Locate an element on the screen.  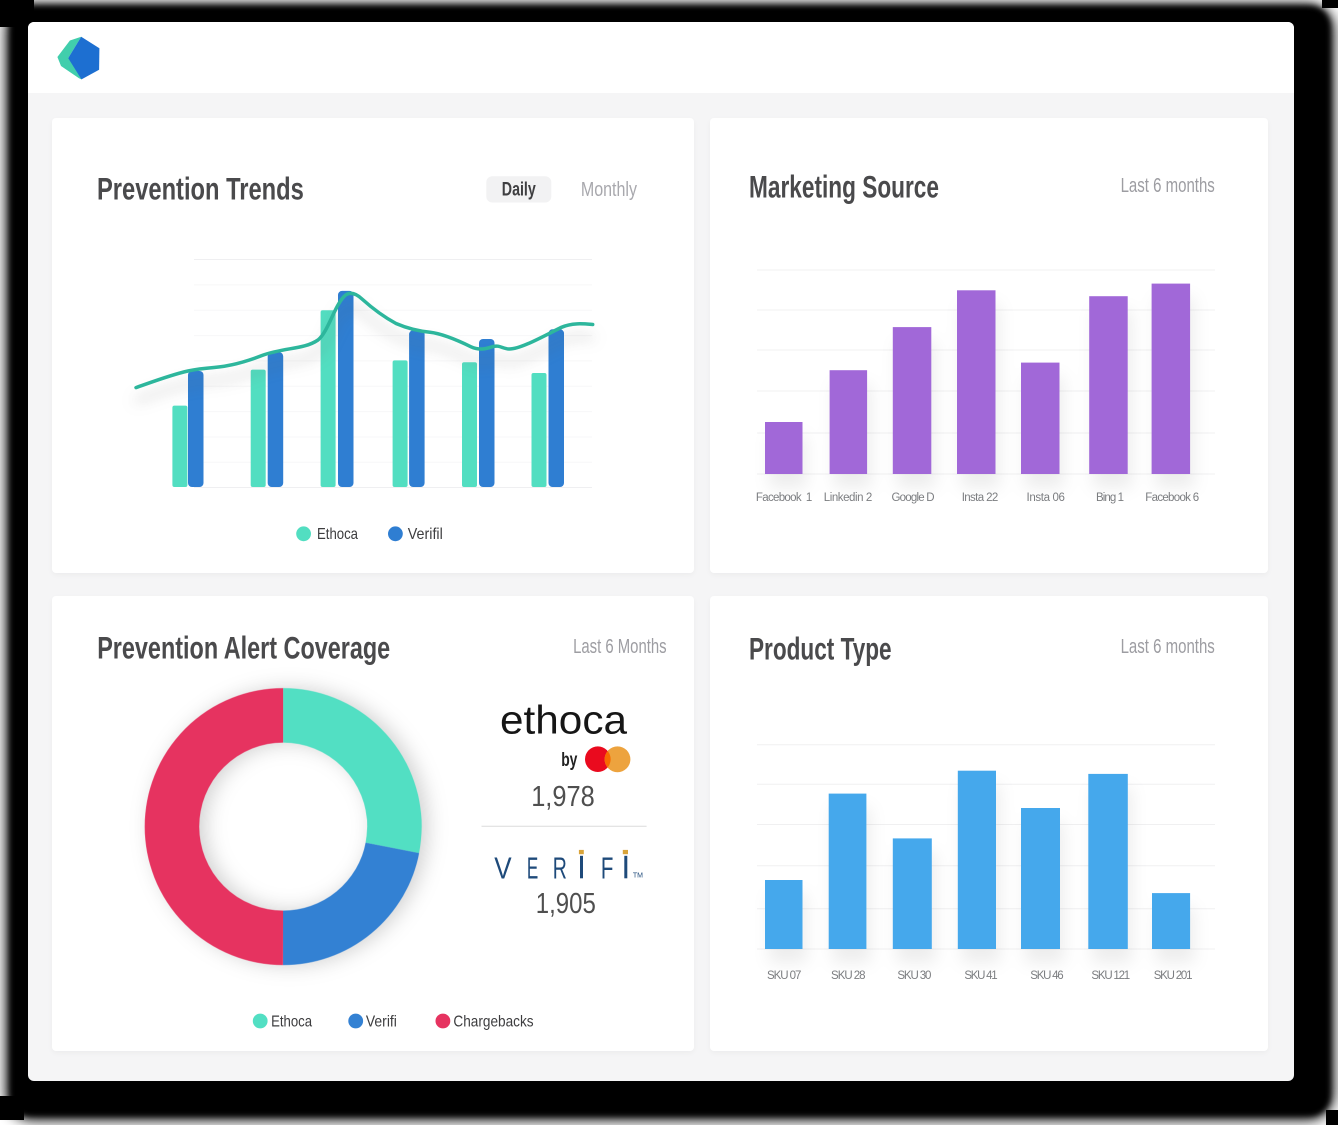
svg-text: Google D is located at coordinates (912, 498).